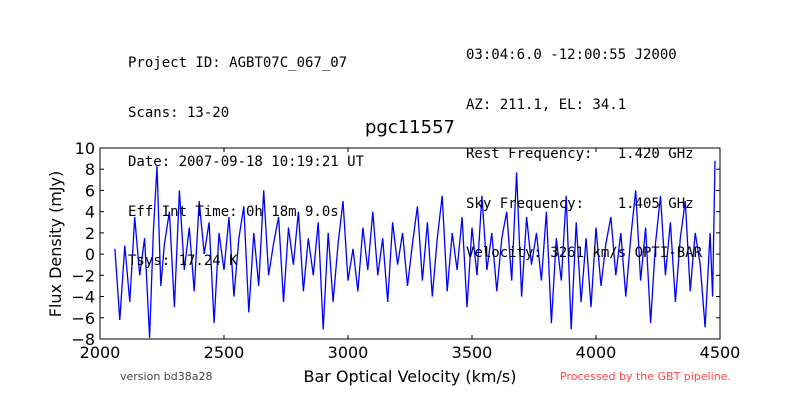 The image size is (800, 400). What do you see at coordinates (348, 352) in the screenshot?
I see `x-tick-label: 3000` at bounding box center [348, 352].